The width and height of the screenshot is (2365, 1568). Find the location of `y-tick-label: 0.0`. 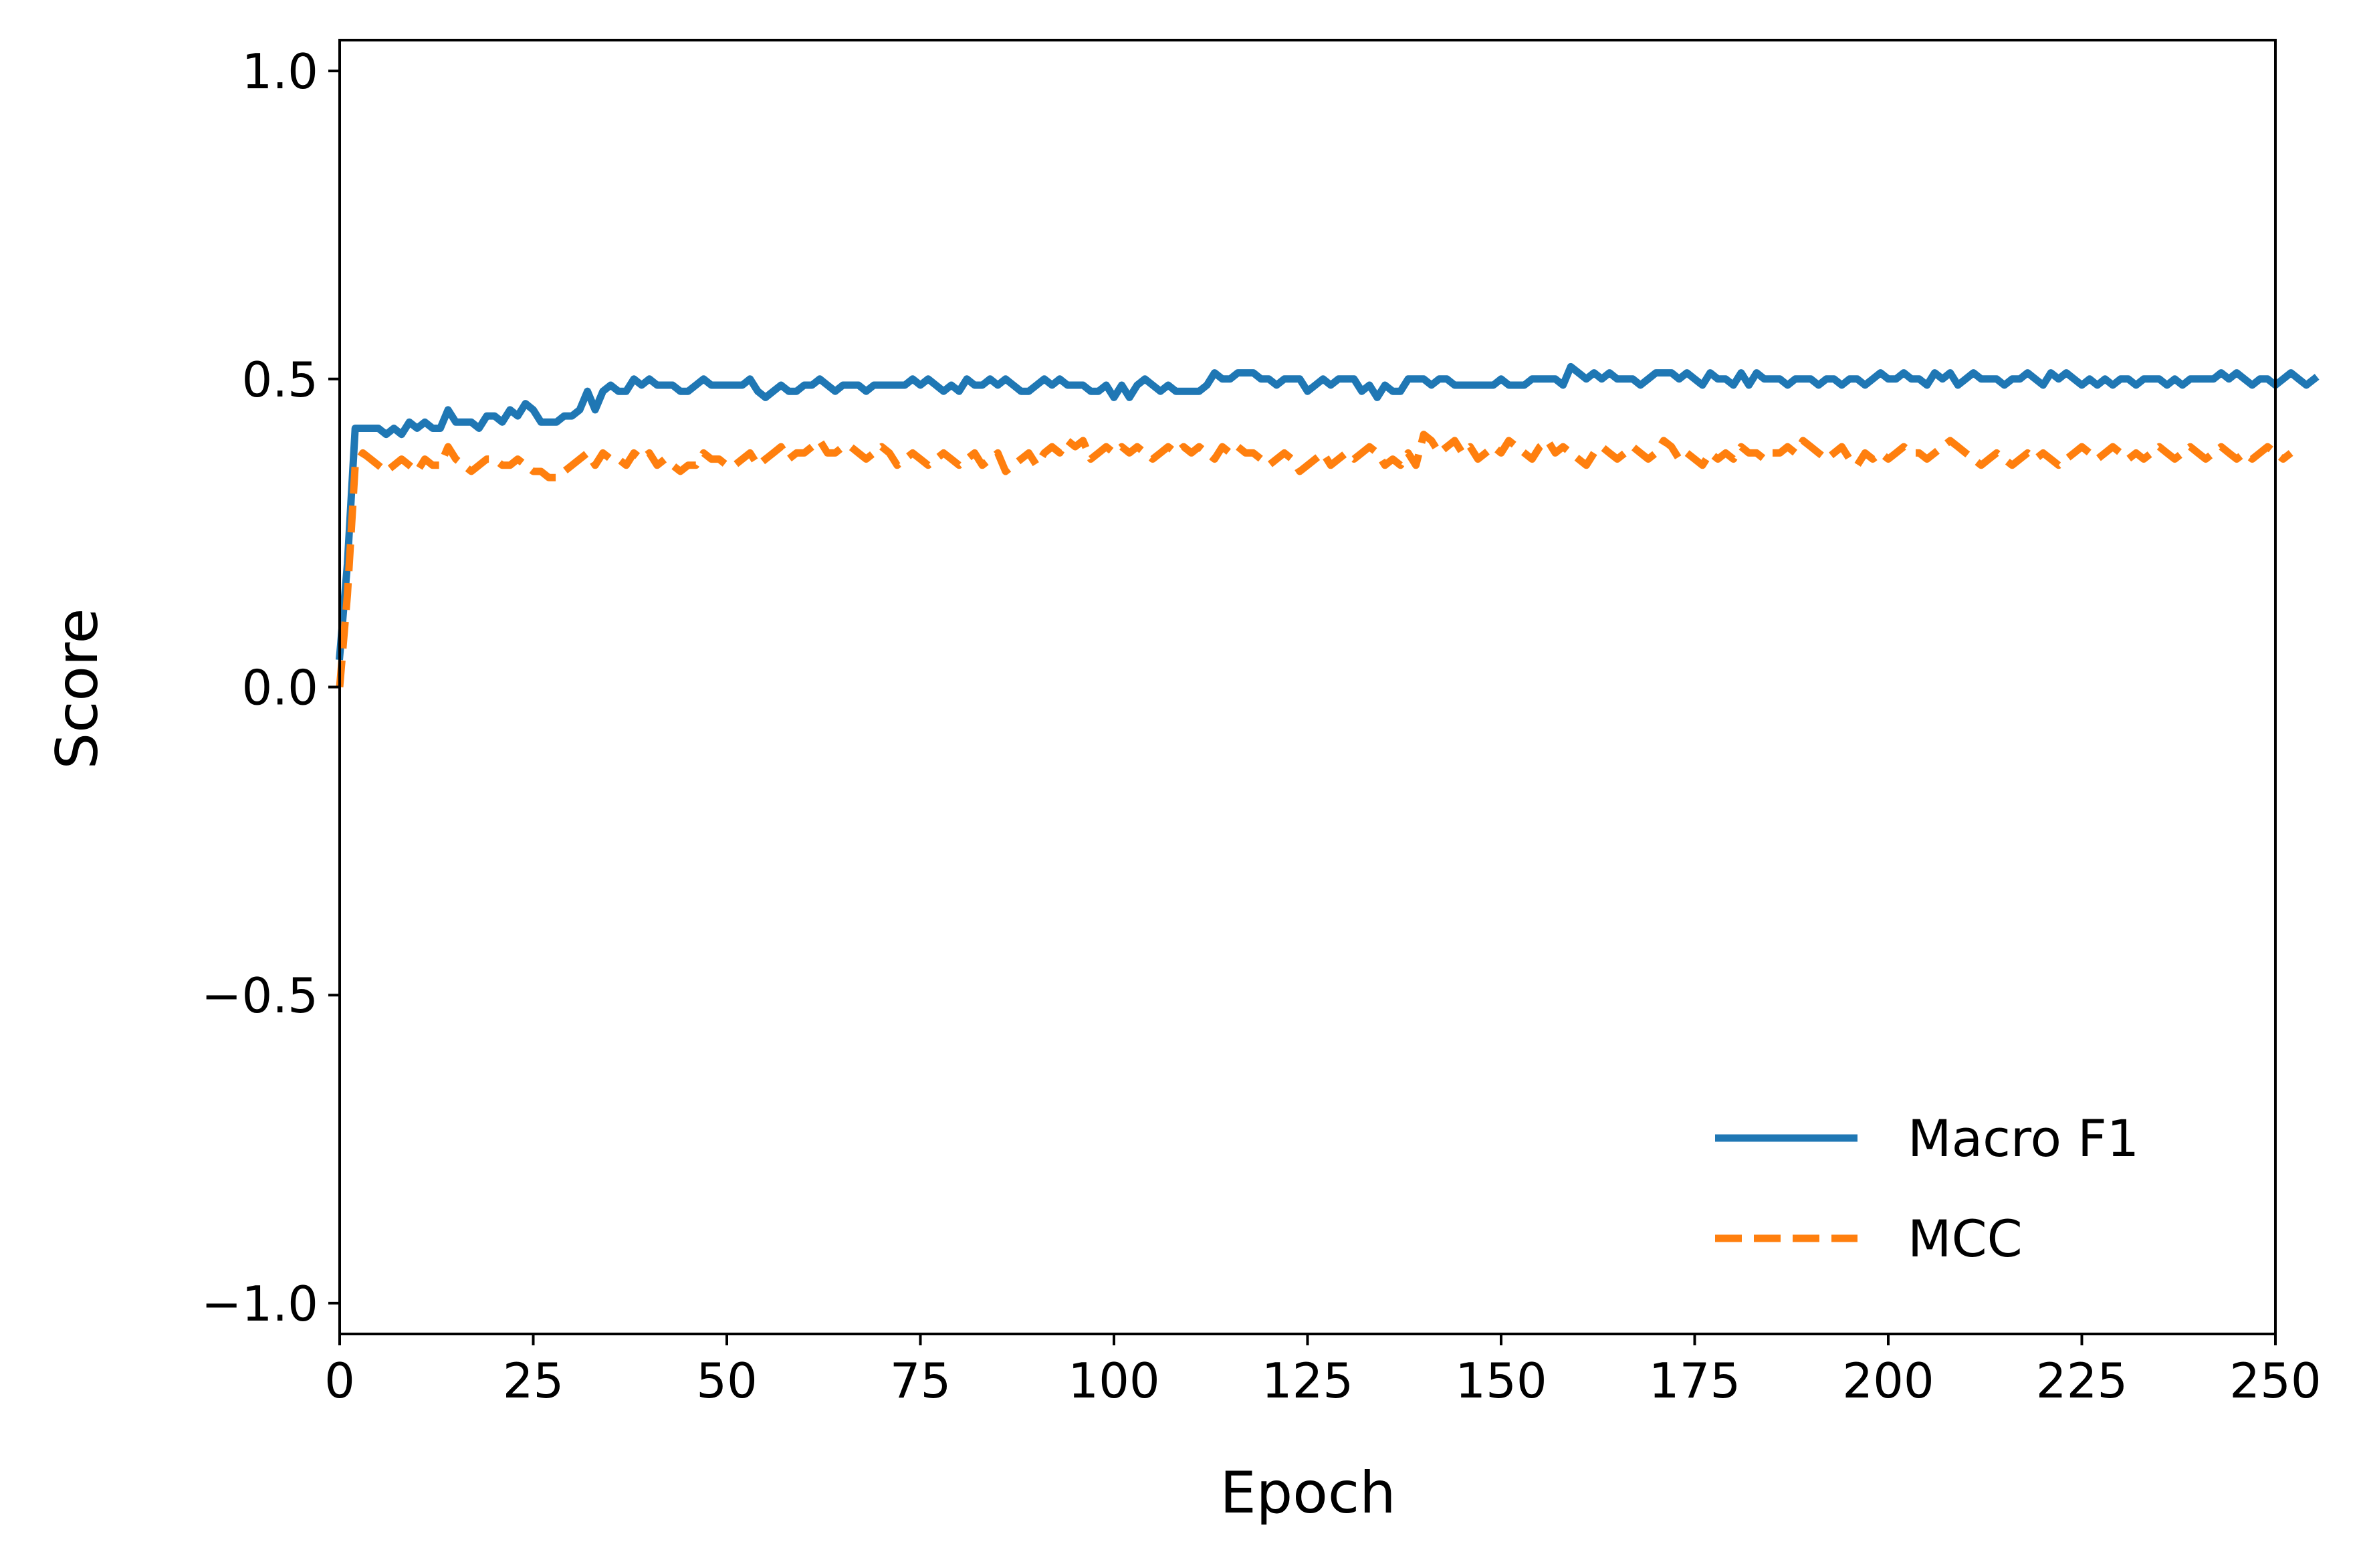

y-tick-label: 0.0 is located at coordinates (279, 688).